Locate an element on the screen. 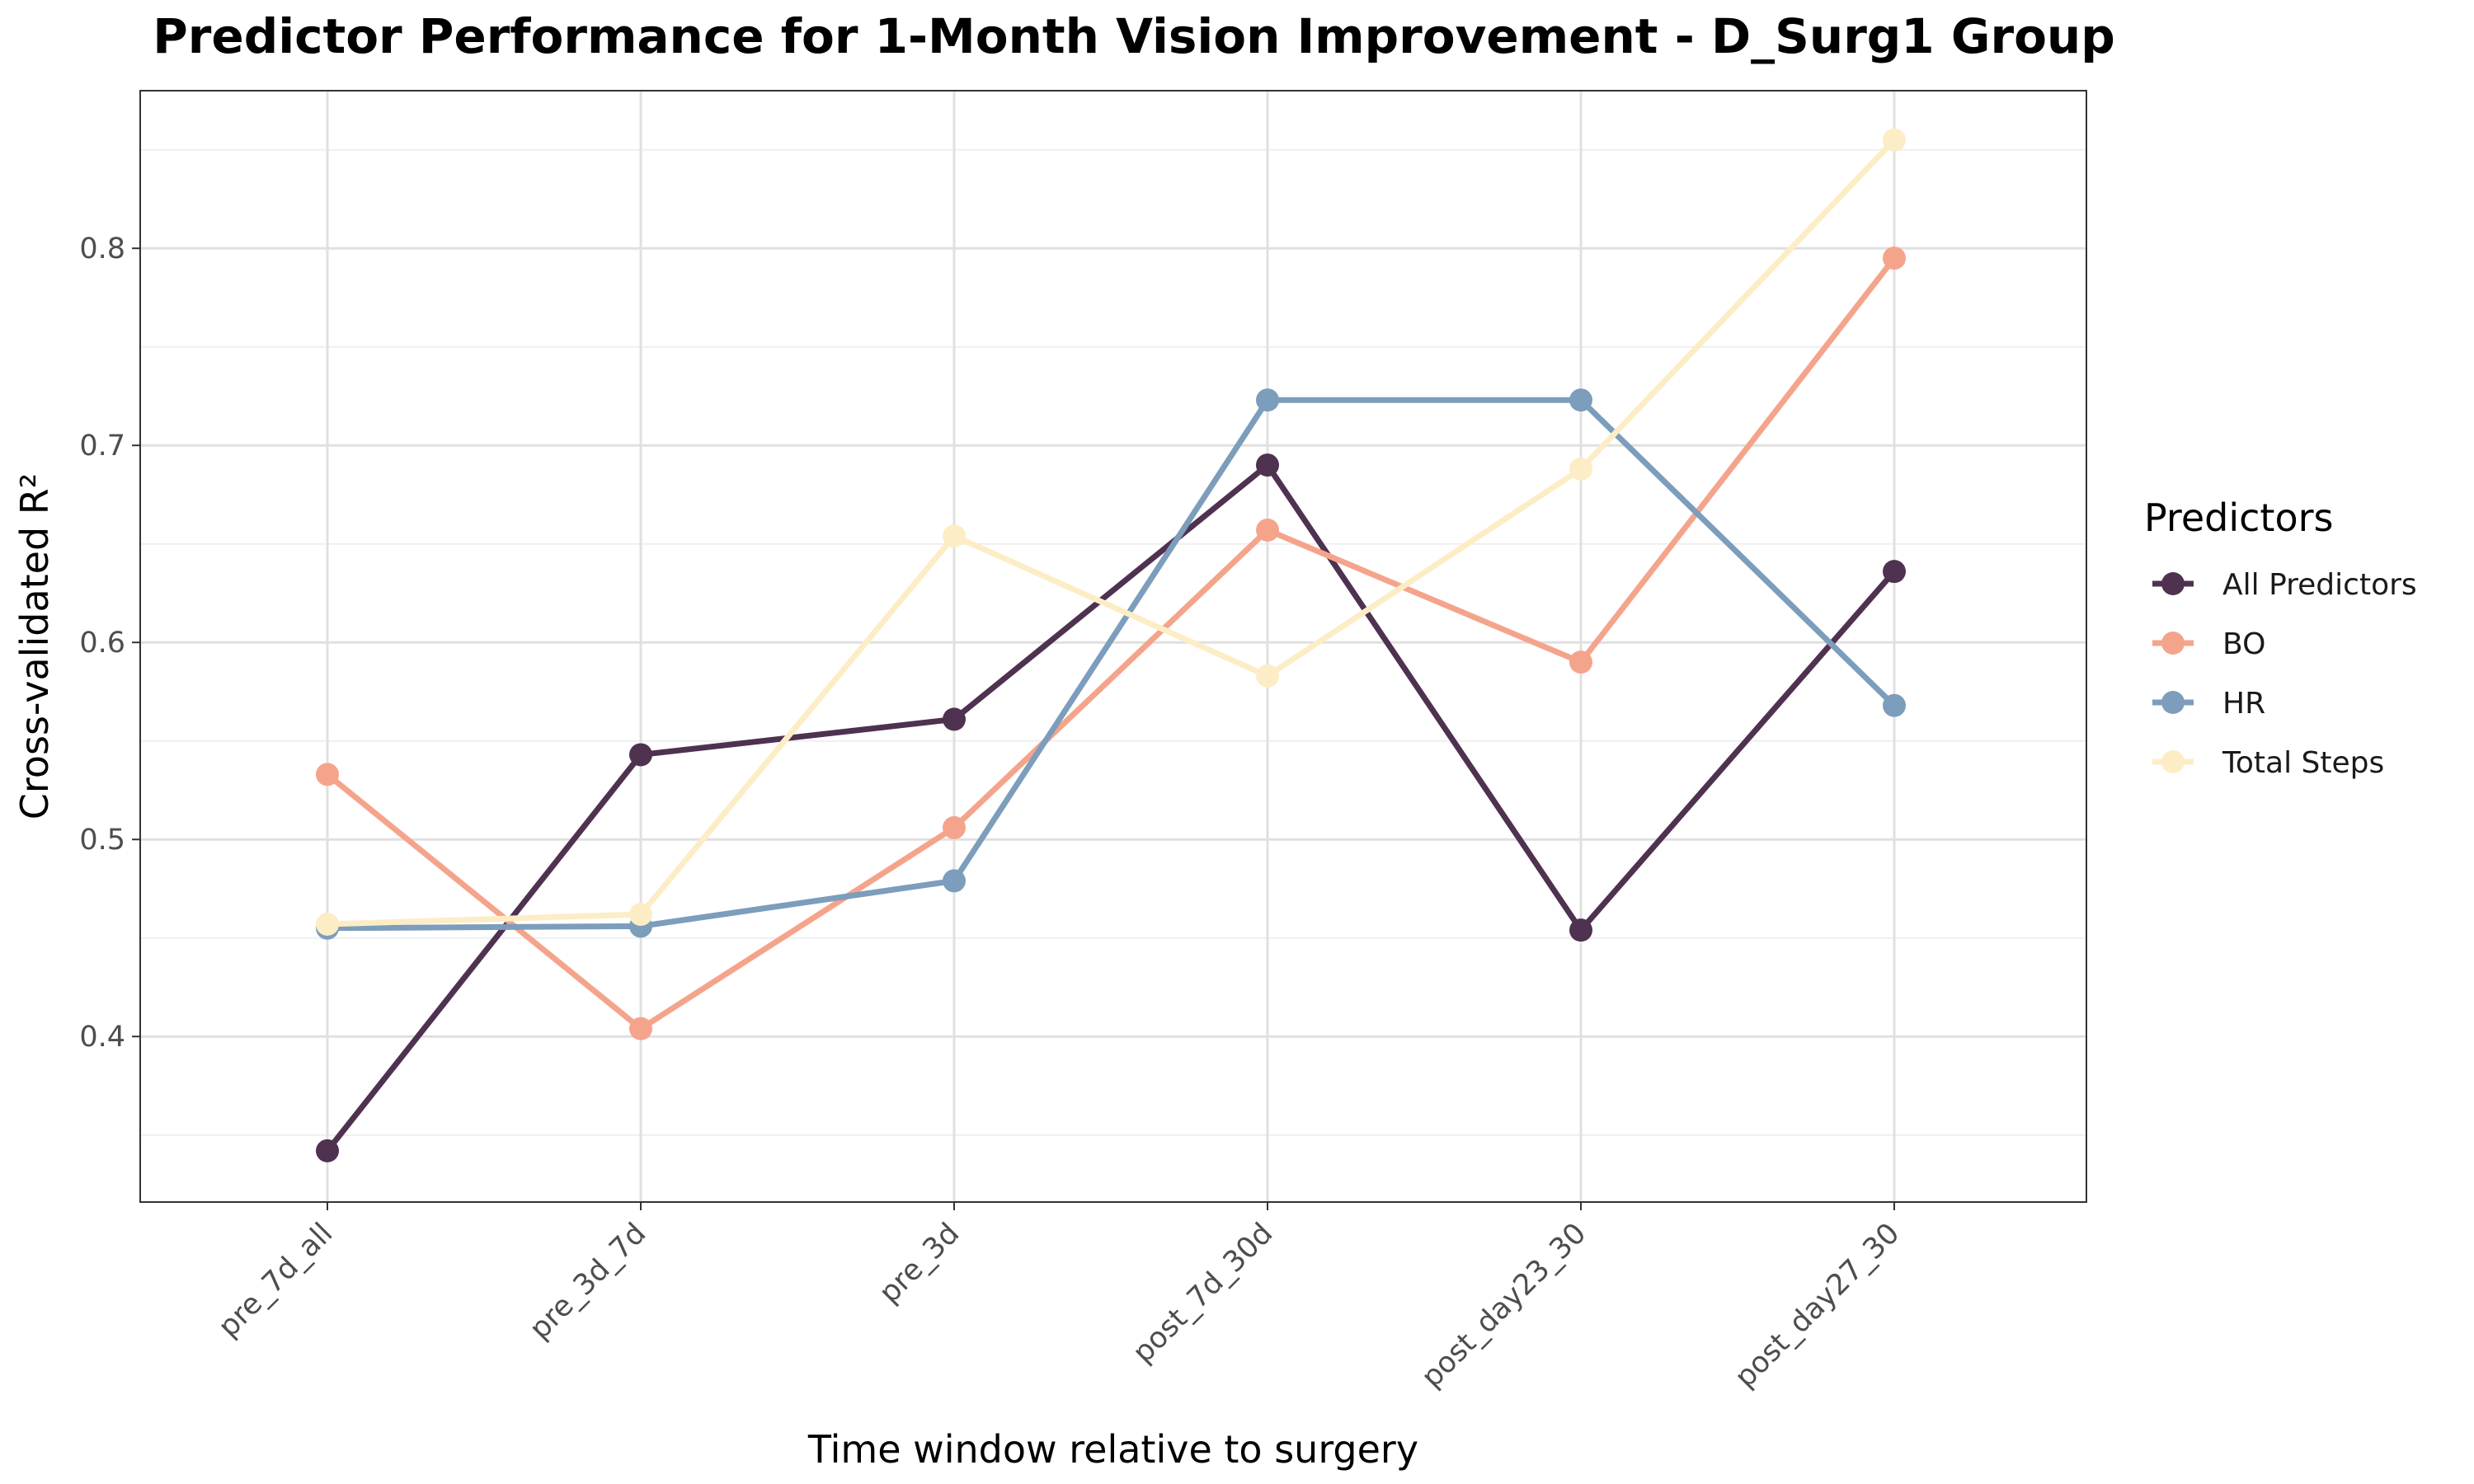 The width and height of the screenshot is (2474, 1484). y-tick-label: 0.7 is located at coordinates (102, 446).